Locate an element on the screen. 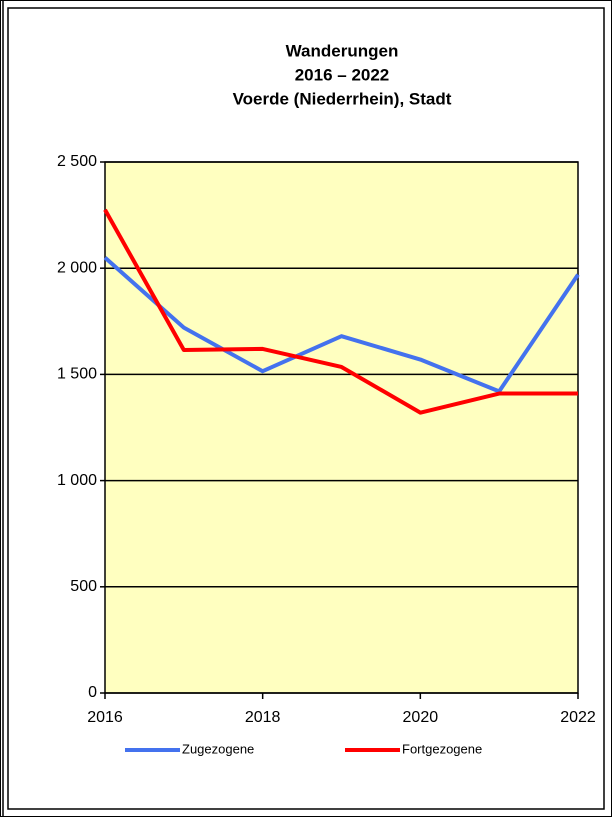 Image resolution: width=612 pixels, height=817 pixels. chart-title: Wanderungen is located at coordinates (342, 50).